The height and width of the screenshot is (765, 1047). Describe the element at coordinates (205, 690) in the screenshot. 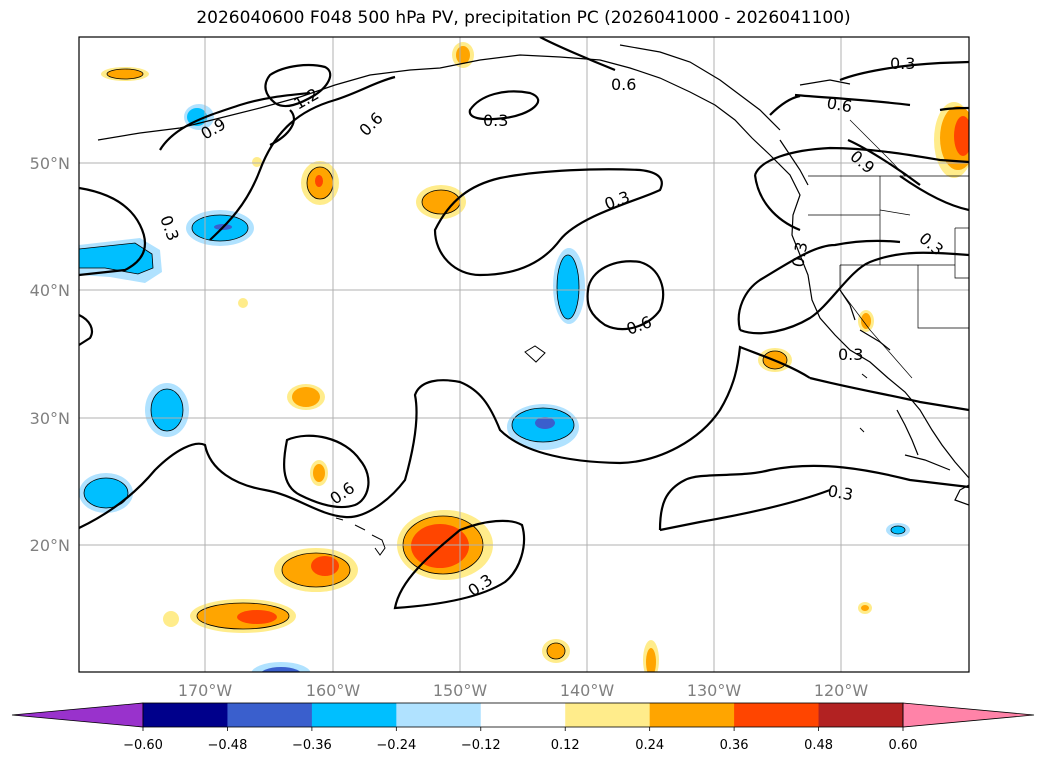

I see `lon-label: 170°W` at that location.